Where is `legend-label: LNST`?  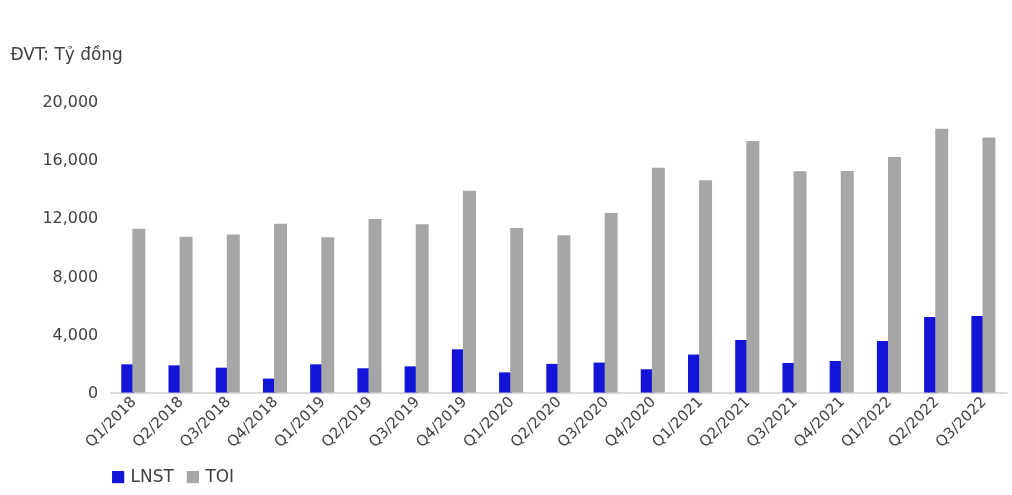 legend-label: LNST is located at coordinates (152, 476).